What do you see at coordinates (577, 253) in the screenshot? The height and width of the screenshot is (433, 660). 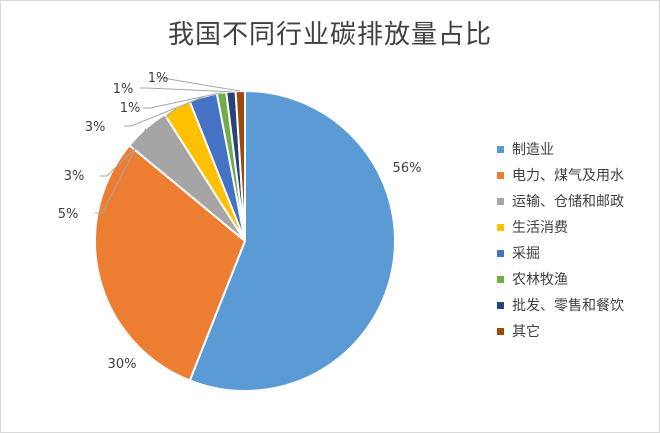 I see `legend-item: 采掘` at bounding box center [577, 253].